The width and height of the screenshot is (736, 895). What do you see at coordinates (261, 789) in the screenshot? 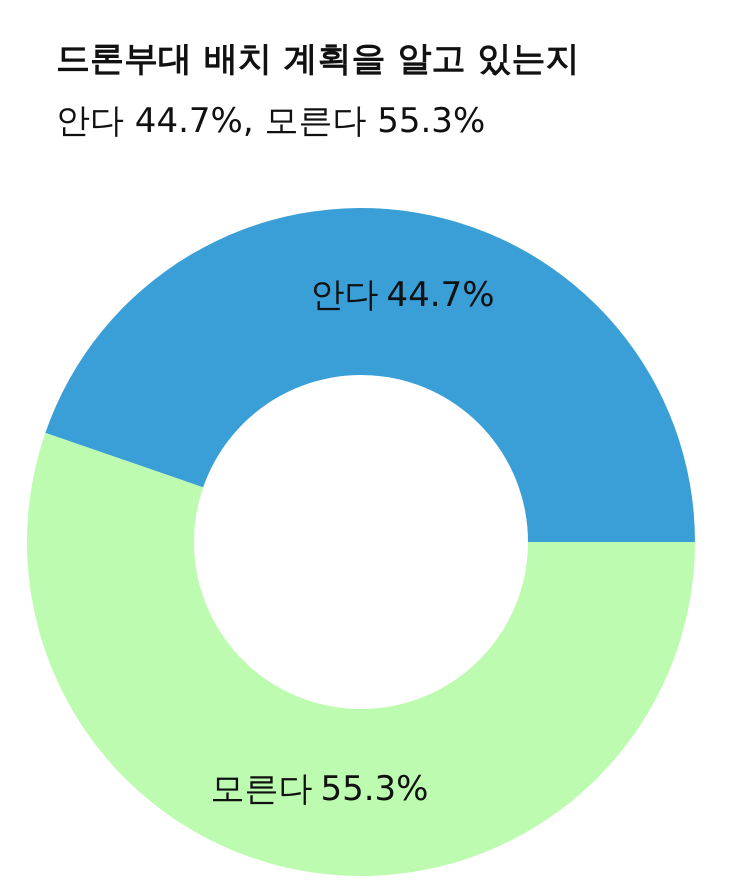
I see `slice-label: 모른다` at bounding box center [261, 789].